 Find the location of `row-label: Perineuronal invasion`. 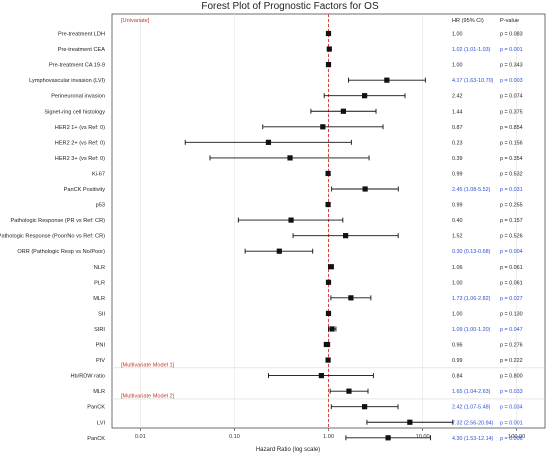

row-label: Perineuronal invasion is located at coordinates (78, 97).